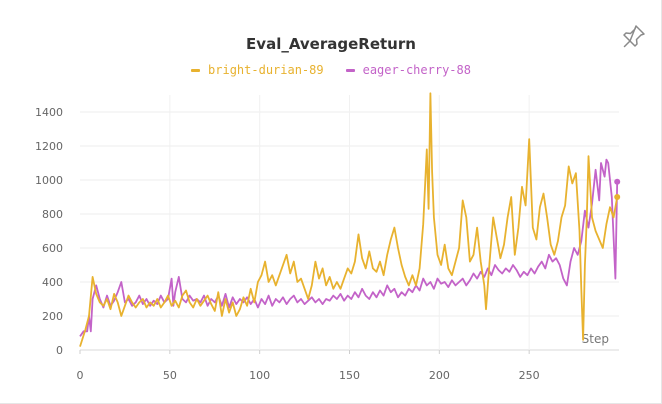  What do you see at coordinates (49, 180) in the screenshot?
I see `y-tick-label: 1000` at bounding box center [49, 180].